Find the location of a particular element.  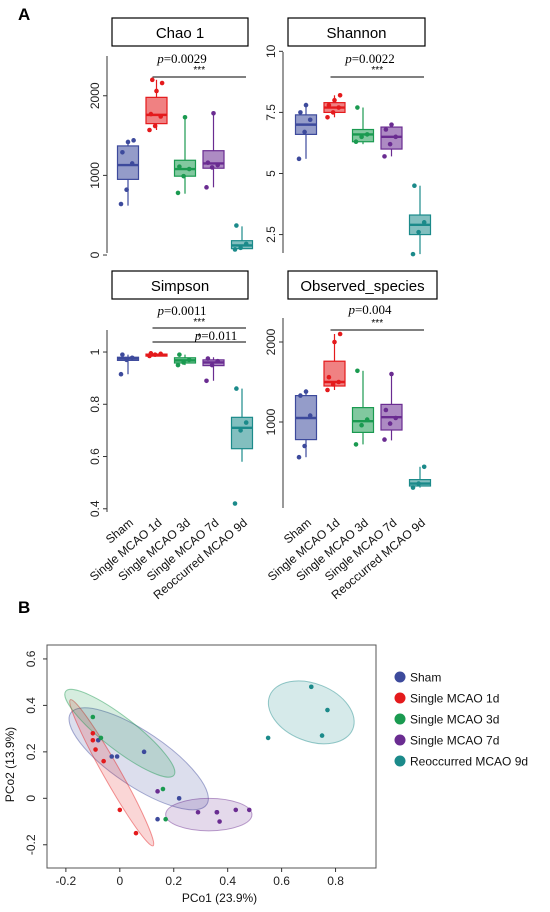

y-tick-label: 0.2 is located at coordinates (31, 751).